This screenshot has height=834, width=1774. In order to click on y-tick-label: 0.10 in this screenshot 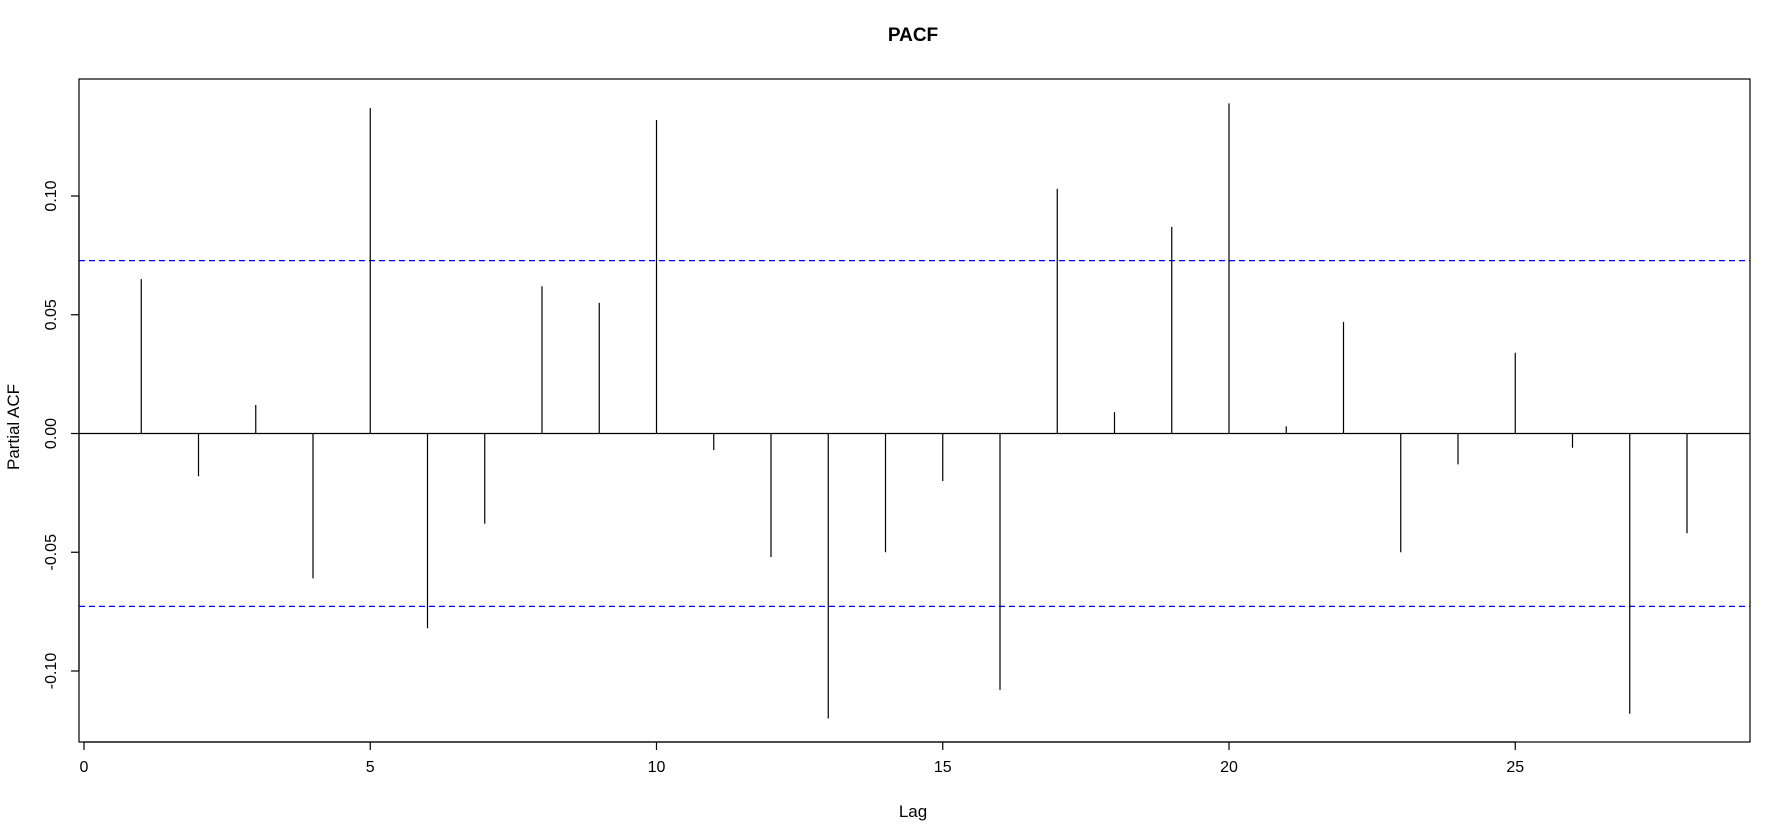, I will do `click(51, 195)`.